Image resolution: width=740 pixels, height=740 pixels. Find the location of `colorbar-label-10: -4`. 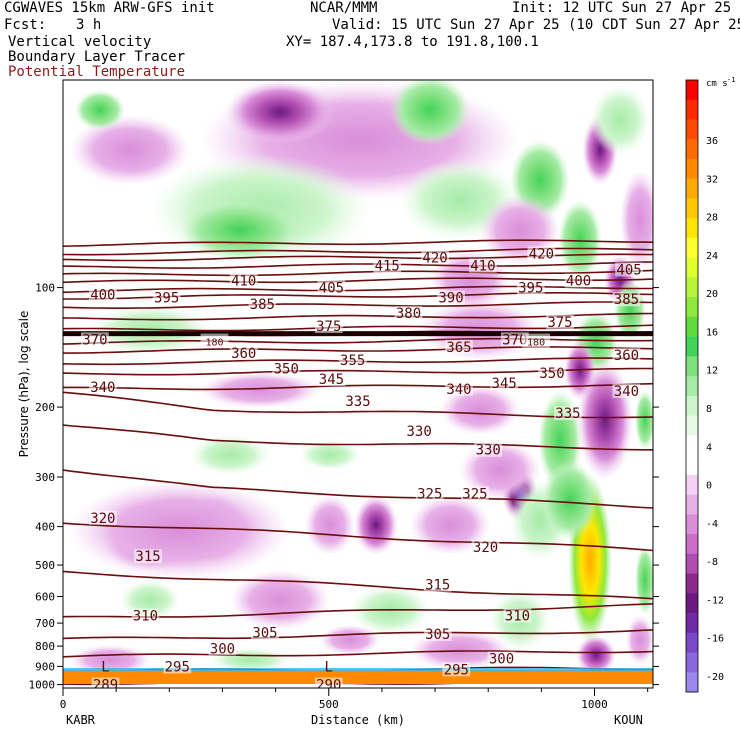

colorbar-label-10: -4 is located at coordinates (712, 524).